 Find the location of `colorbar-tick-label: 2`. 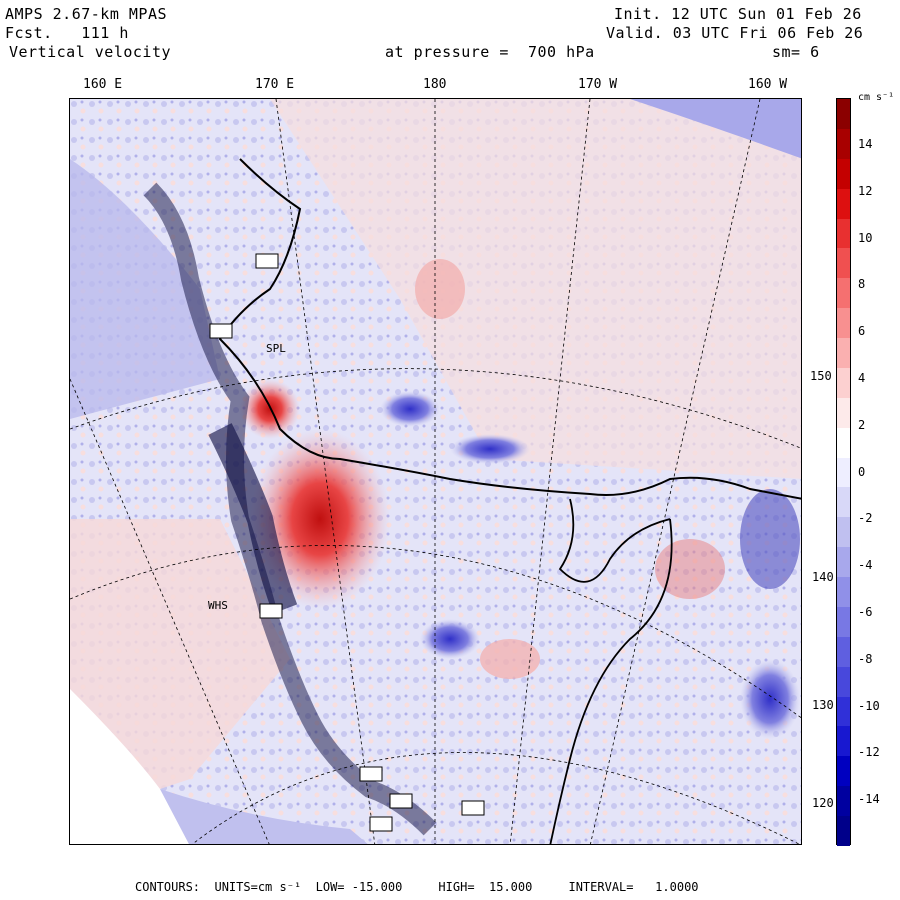

colorbar-tick-label: 2 is located at coordinates (862, 424).